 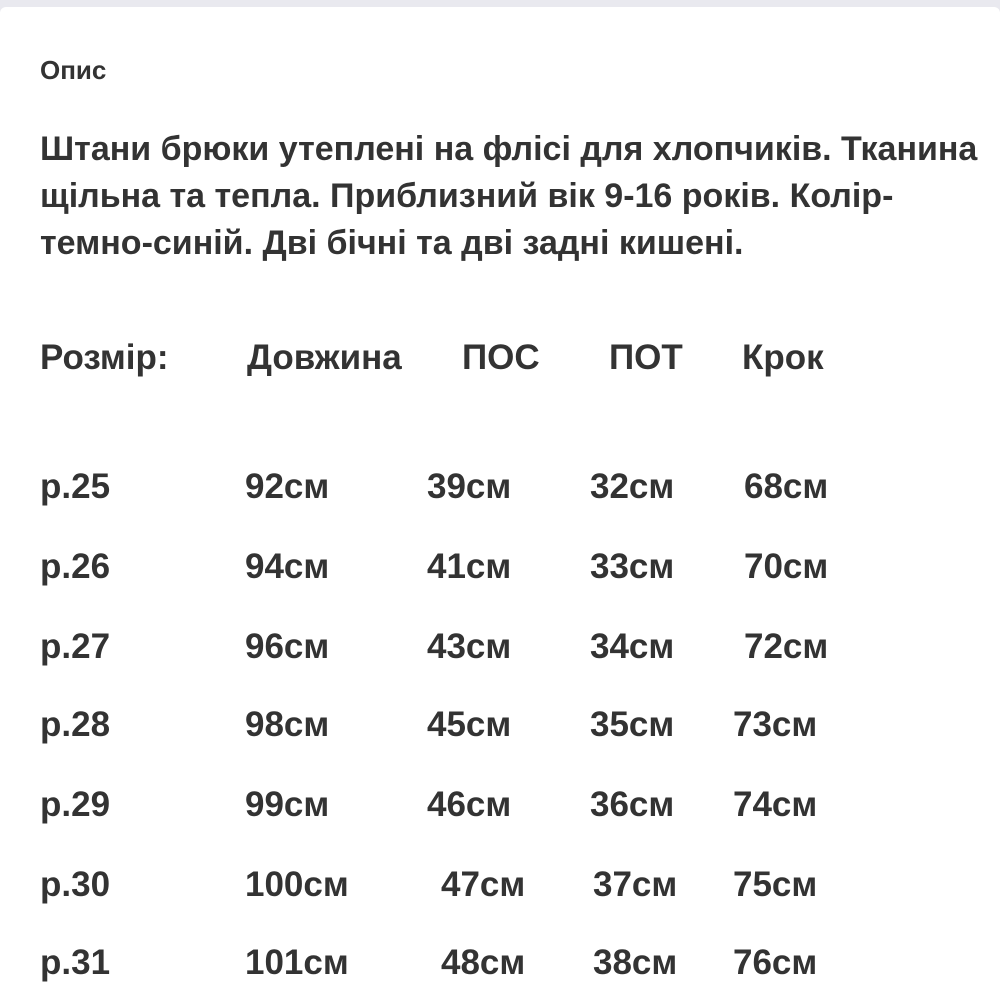 What do you see at coordinates (483, 962) in the screenshot?
I see `cell-waist: 48см` at bounding box center [483, 962].